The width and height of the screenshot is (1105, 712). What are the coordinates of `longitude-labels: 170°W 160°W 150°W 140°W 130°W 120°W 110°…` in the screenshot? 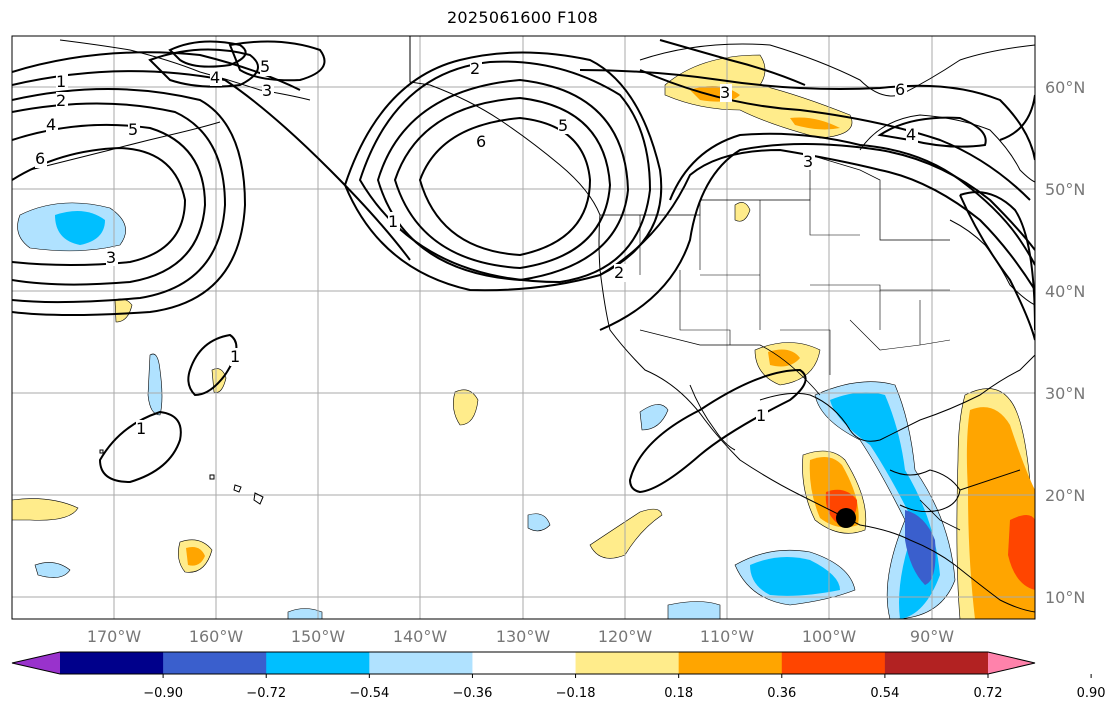 It's located at (520, 636).